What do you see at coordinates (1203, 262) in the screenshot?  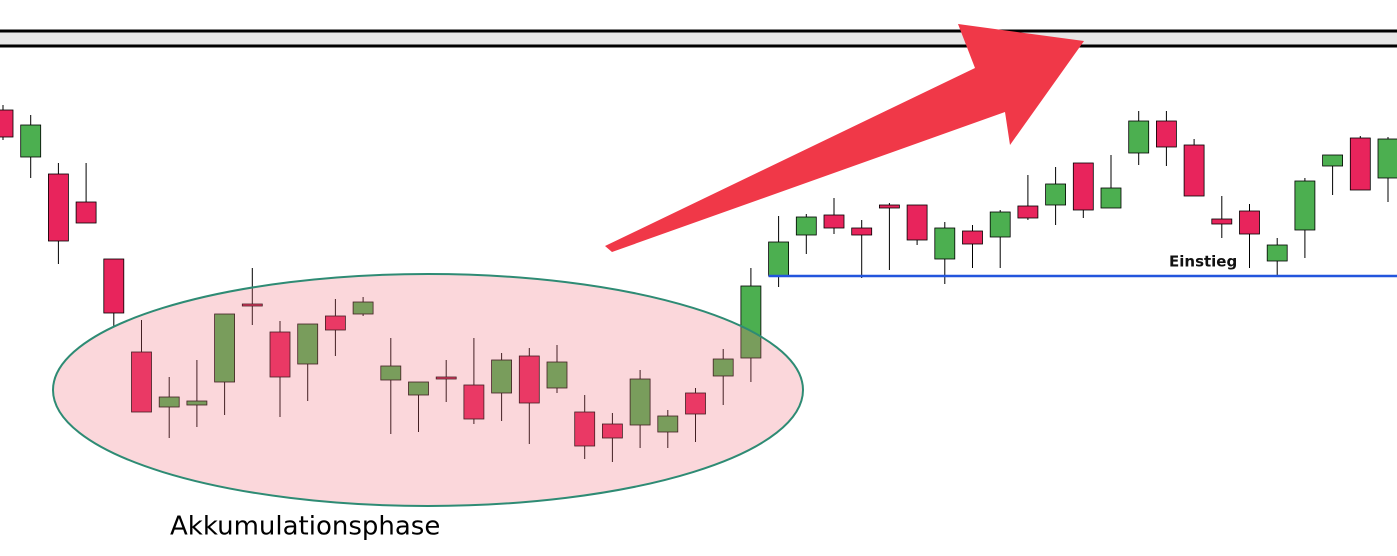 I see `entry-label: Einstieg` at bounding box center [1203, 262].